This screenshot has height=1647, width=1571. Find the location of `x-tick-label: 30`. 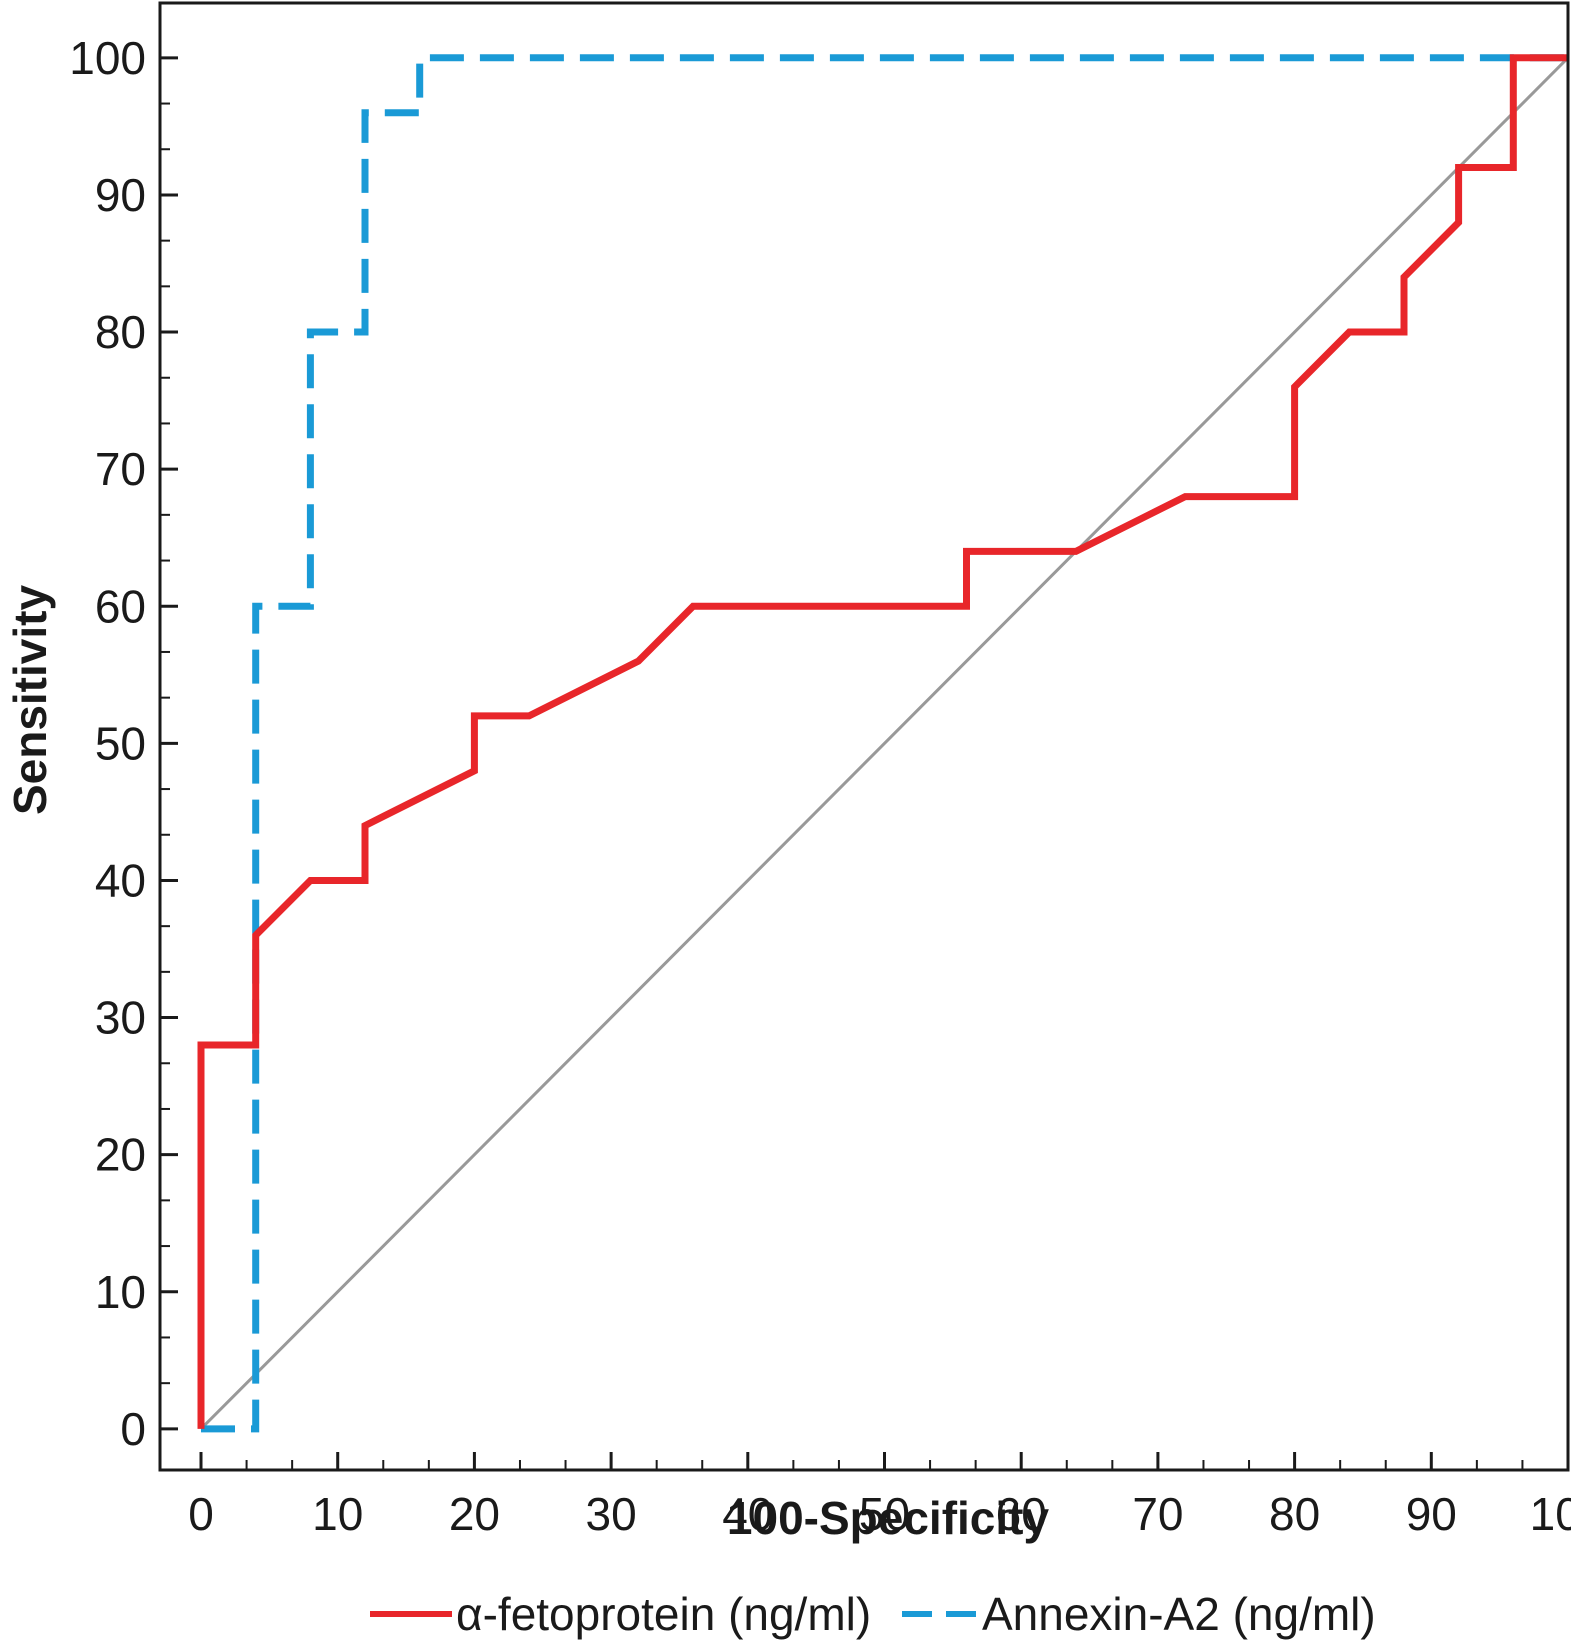

x-tick-label: 30 is located at coordinates (611, 1514).